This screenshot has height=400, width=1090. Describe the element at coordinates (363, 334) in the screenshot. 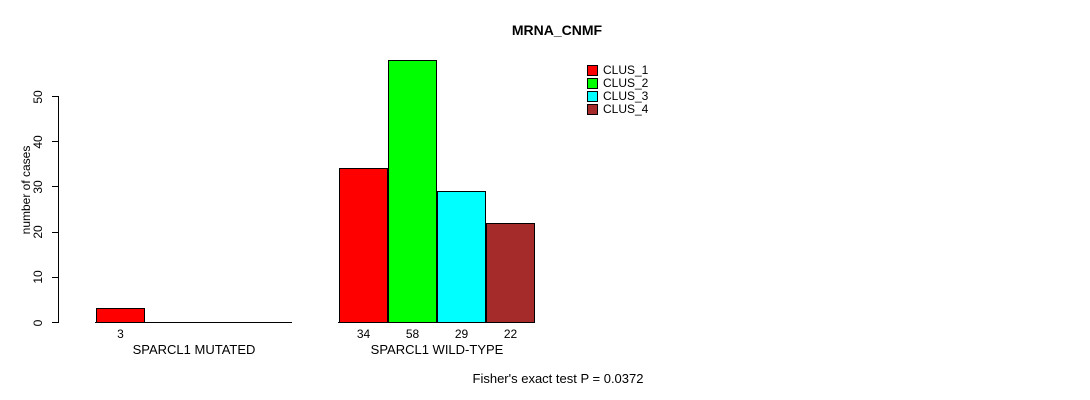

I see `bar-value-label: 34` at that location.